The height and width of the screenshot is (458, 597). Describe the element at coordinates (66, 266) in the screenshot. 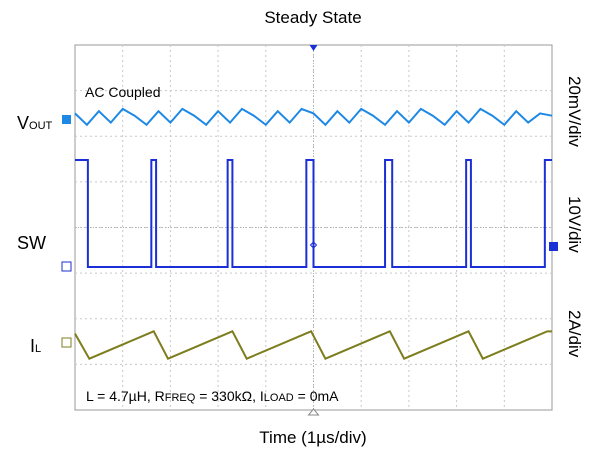

I see `sw-ground-marker` at that location.